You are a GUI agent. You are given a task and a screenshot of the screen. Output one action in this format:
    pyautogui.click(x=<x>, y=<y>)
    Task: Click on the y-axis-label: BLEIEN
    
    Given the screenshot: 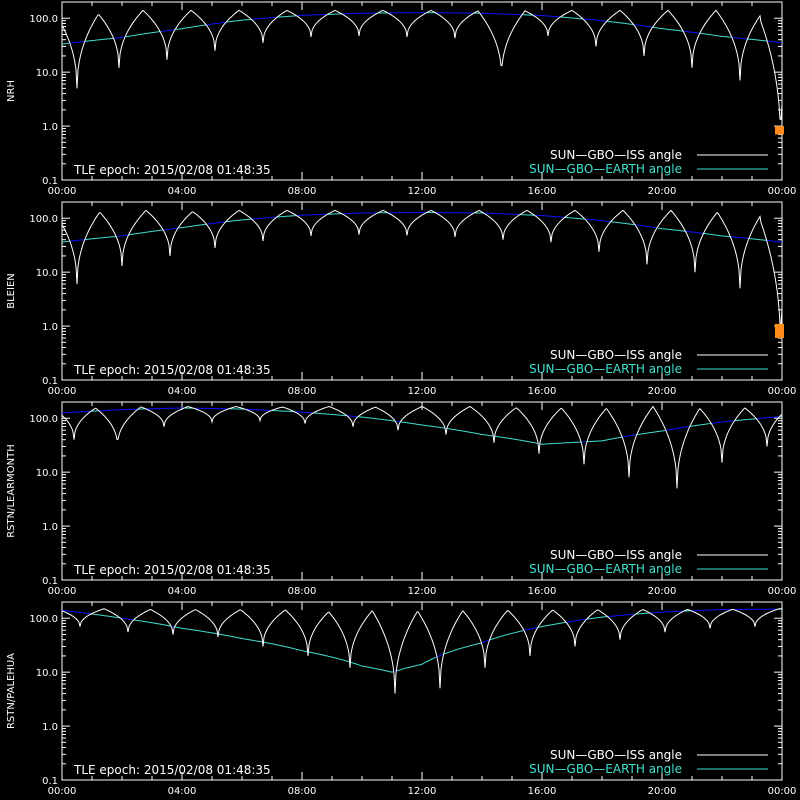 What is the action you would take?
    pyautogui.click(x=11, y=291)
    